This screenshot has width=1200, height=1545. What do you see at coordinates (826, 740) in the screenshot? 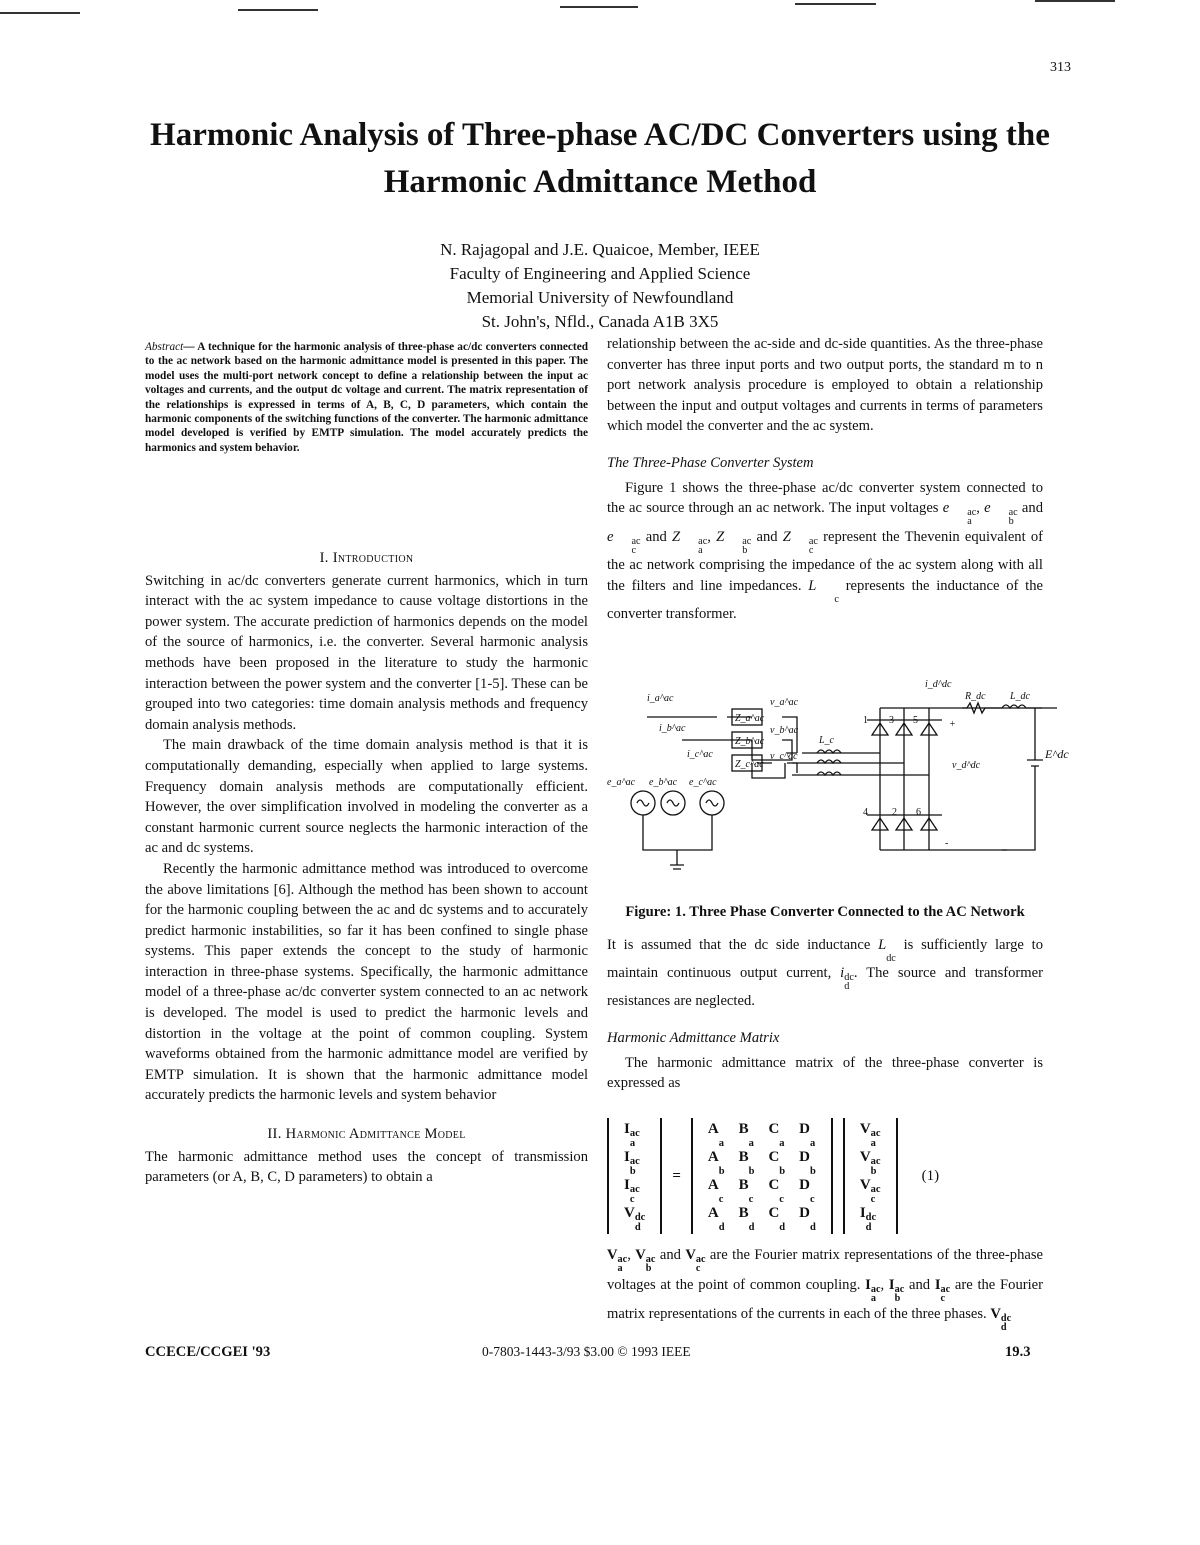
I see `label-lc: L_c` at bounding box center [826, 740].